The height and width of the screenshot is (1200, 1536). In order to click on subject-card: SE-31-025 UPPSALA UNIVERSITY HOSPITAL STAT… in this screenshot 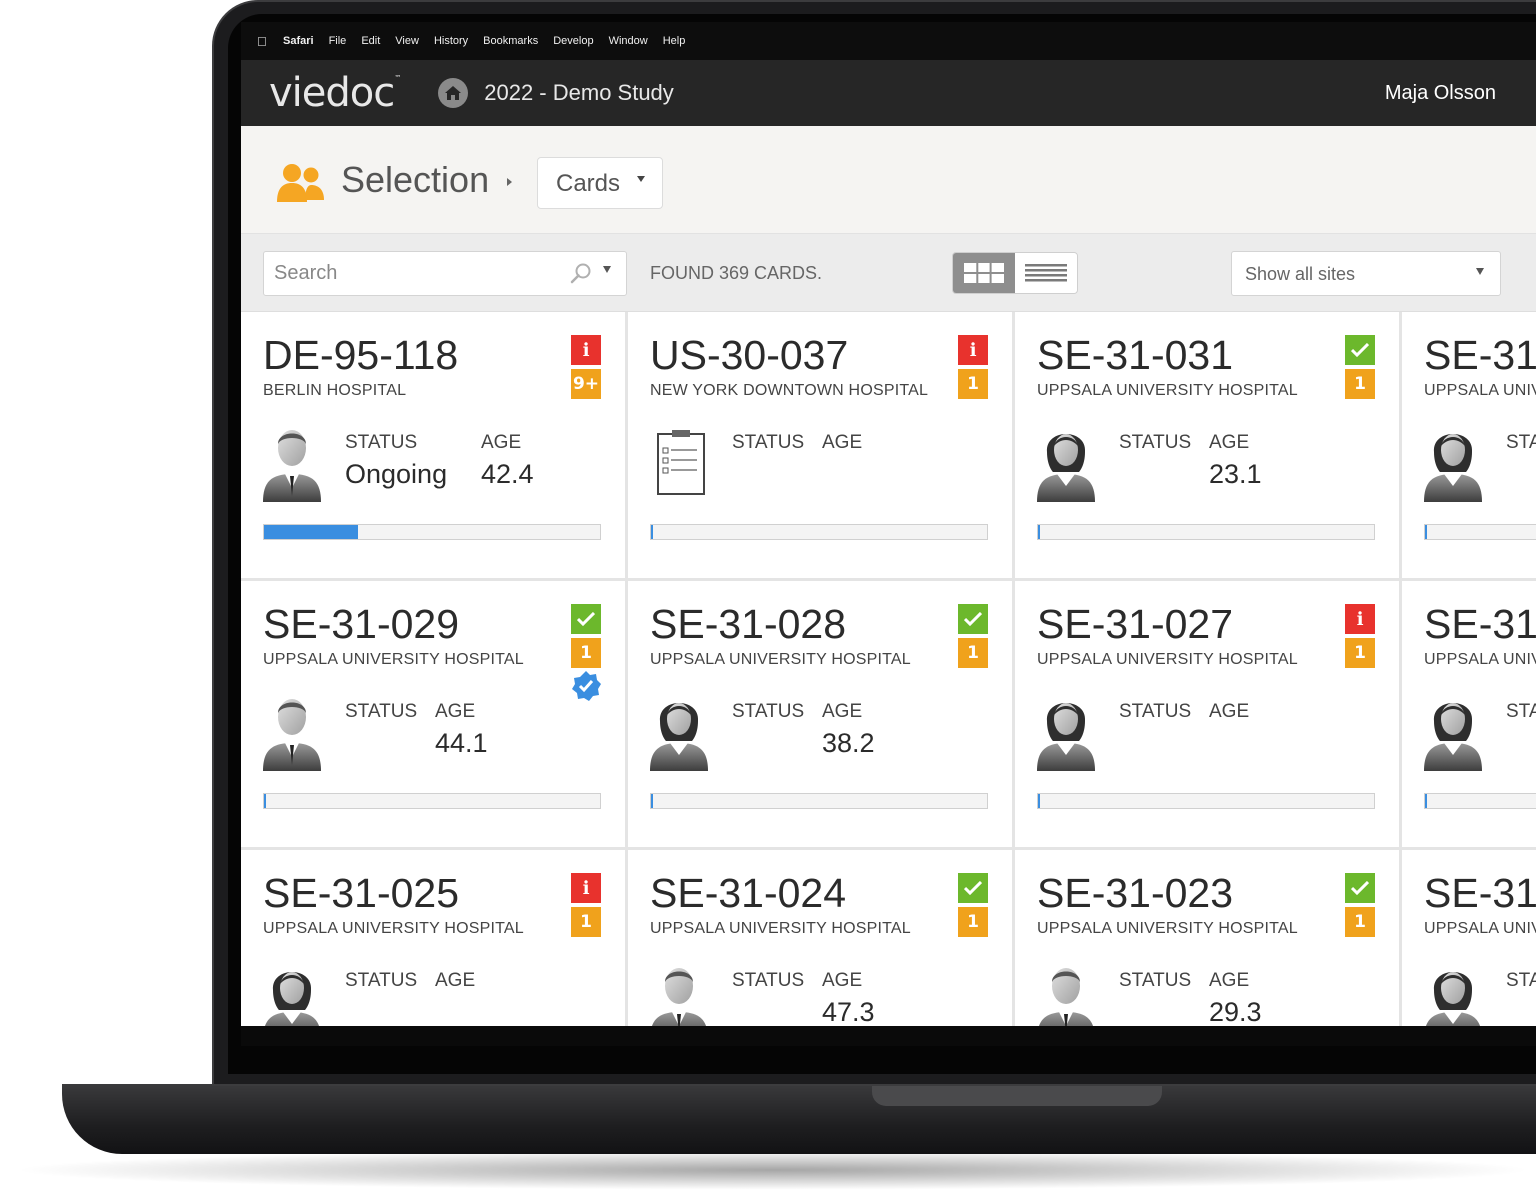, I will do `click(433, 938)`.